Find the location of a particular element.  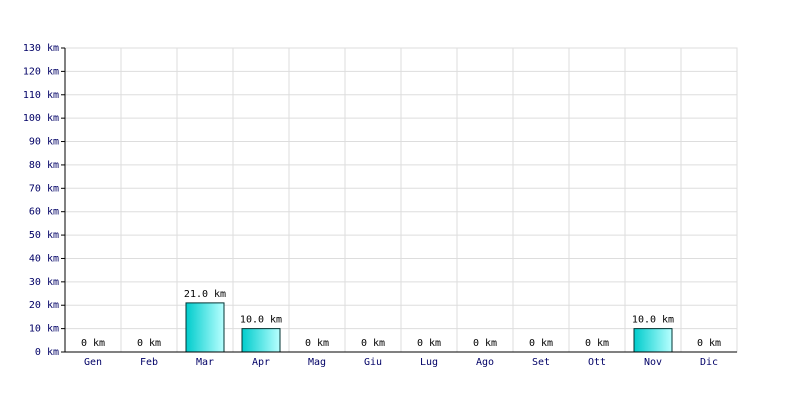

y-tick-label: 50 km is located at coordinates (44, 235).